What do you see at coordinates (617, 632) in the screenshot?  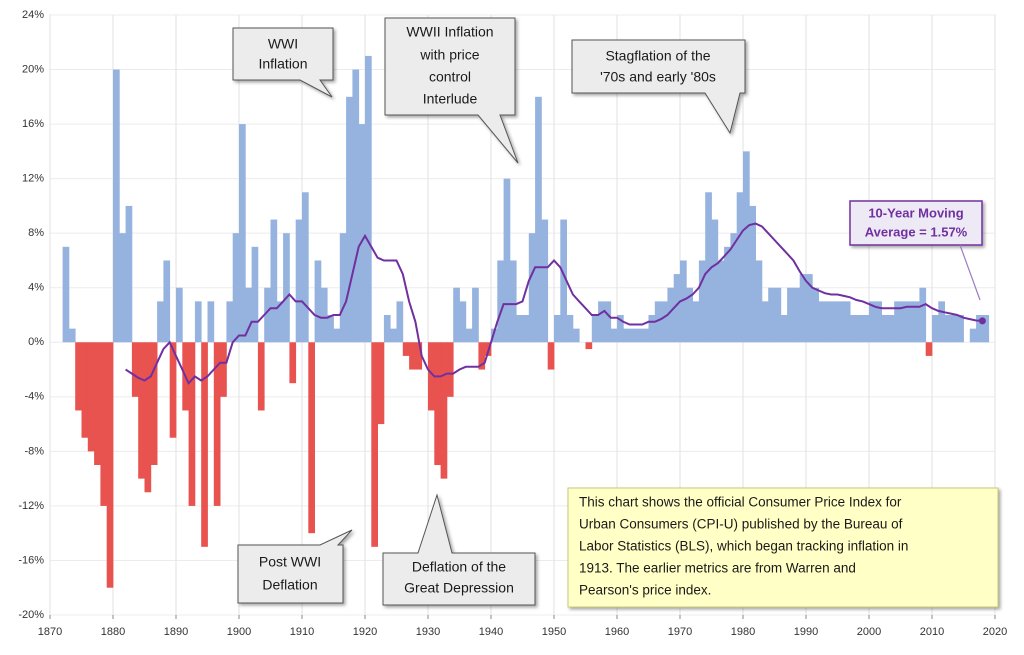 I see `x-tick-label: 1960` at bounding box center [617, 632].